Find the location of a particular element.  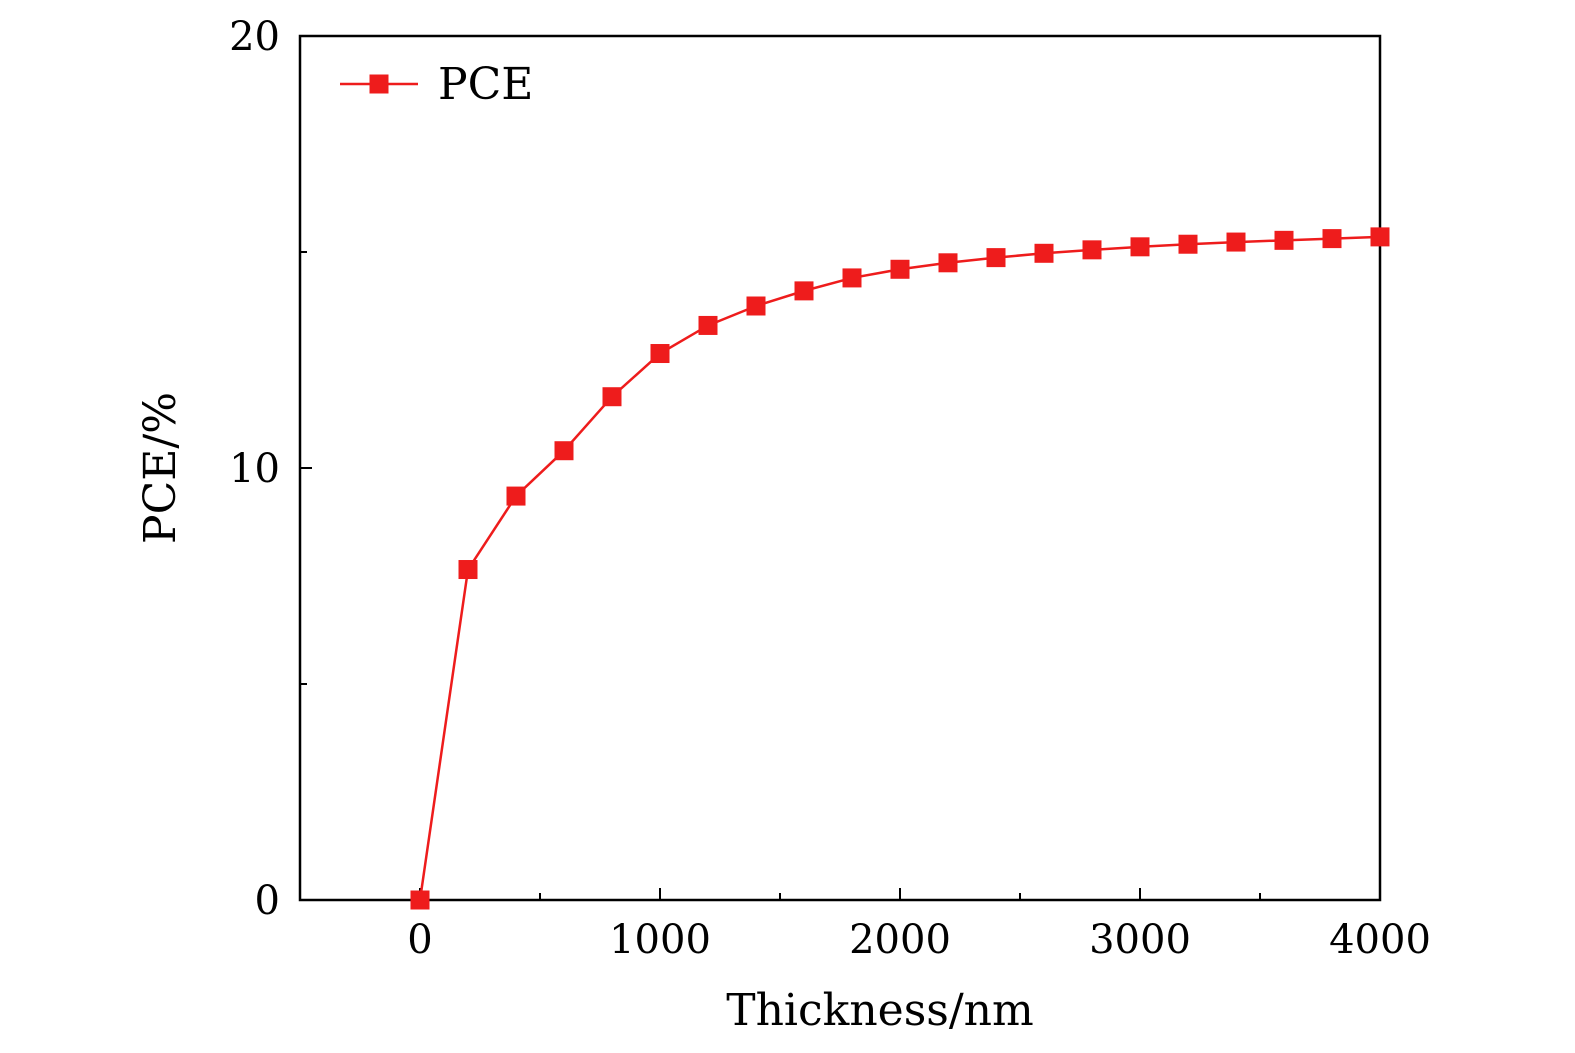

x-axis: 0 1000 2000 3000 4000 is located at coordinates (919, 925).